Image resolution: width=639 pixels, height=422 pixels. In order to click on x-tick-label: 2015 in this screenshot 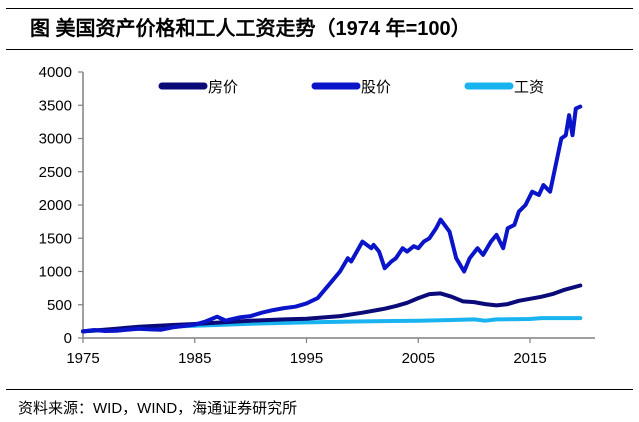, I will do `click(529, 358)`.